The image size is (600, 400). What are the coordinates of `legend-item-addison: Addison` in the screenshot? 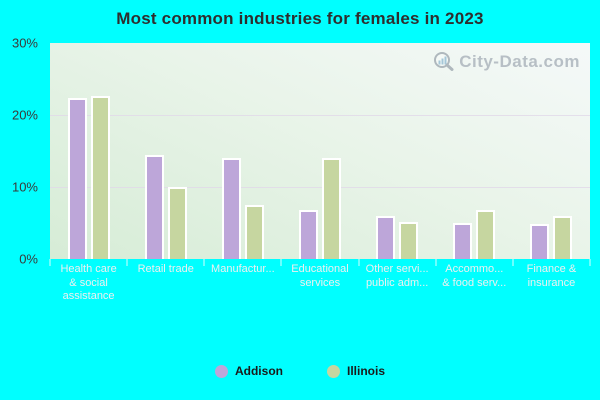 It's located at (248, 371).